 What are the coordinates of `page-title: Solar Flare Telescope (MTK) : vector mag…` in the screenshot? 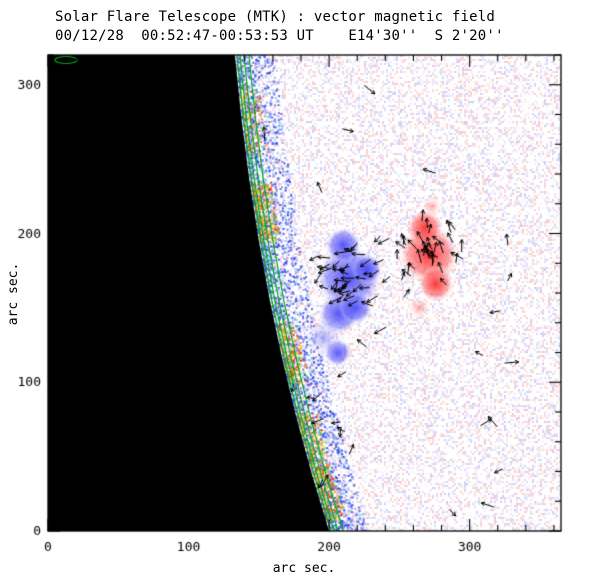 It's located at (275, 17).